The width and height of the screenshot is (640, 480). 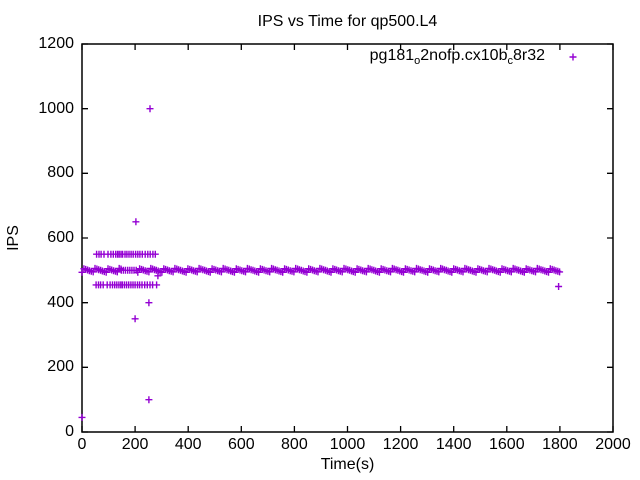 What do you see at coordinates (347, 21) in the screenshot?
I see `chart-title: IPS vs Time for qp500.L4` at bounding box center [347, 21].